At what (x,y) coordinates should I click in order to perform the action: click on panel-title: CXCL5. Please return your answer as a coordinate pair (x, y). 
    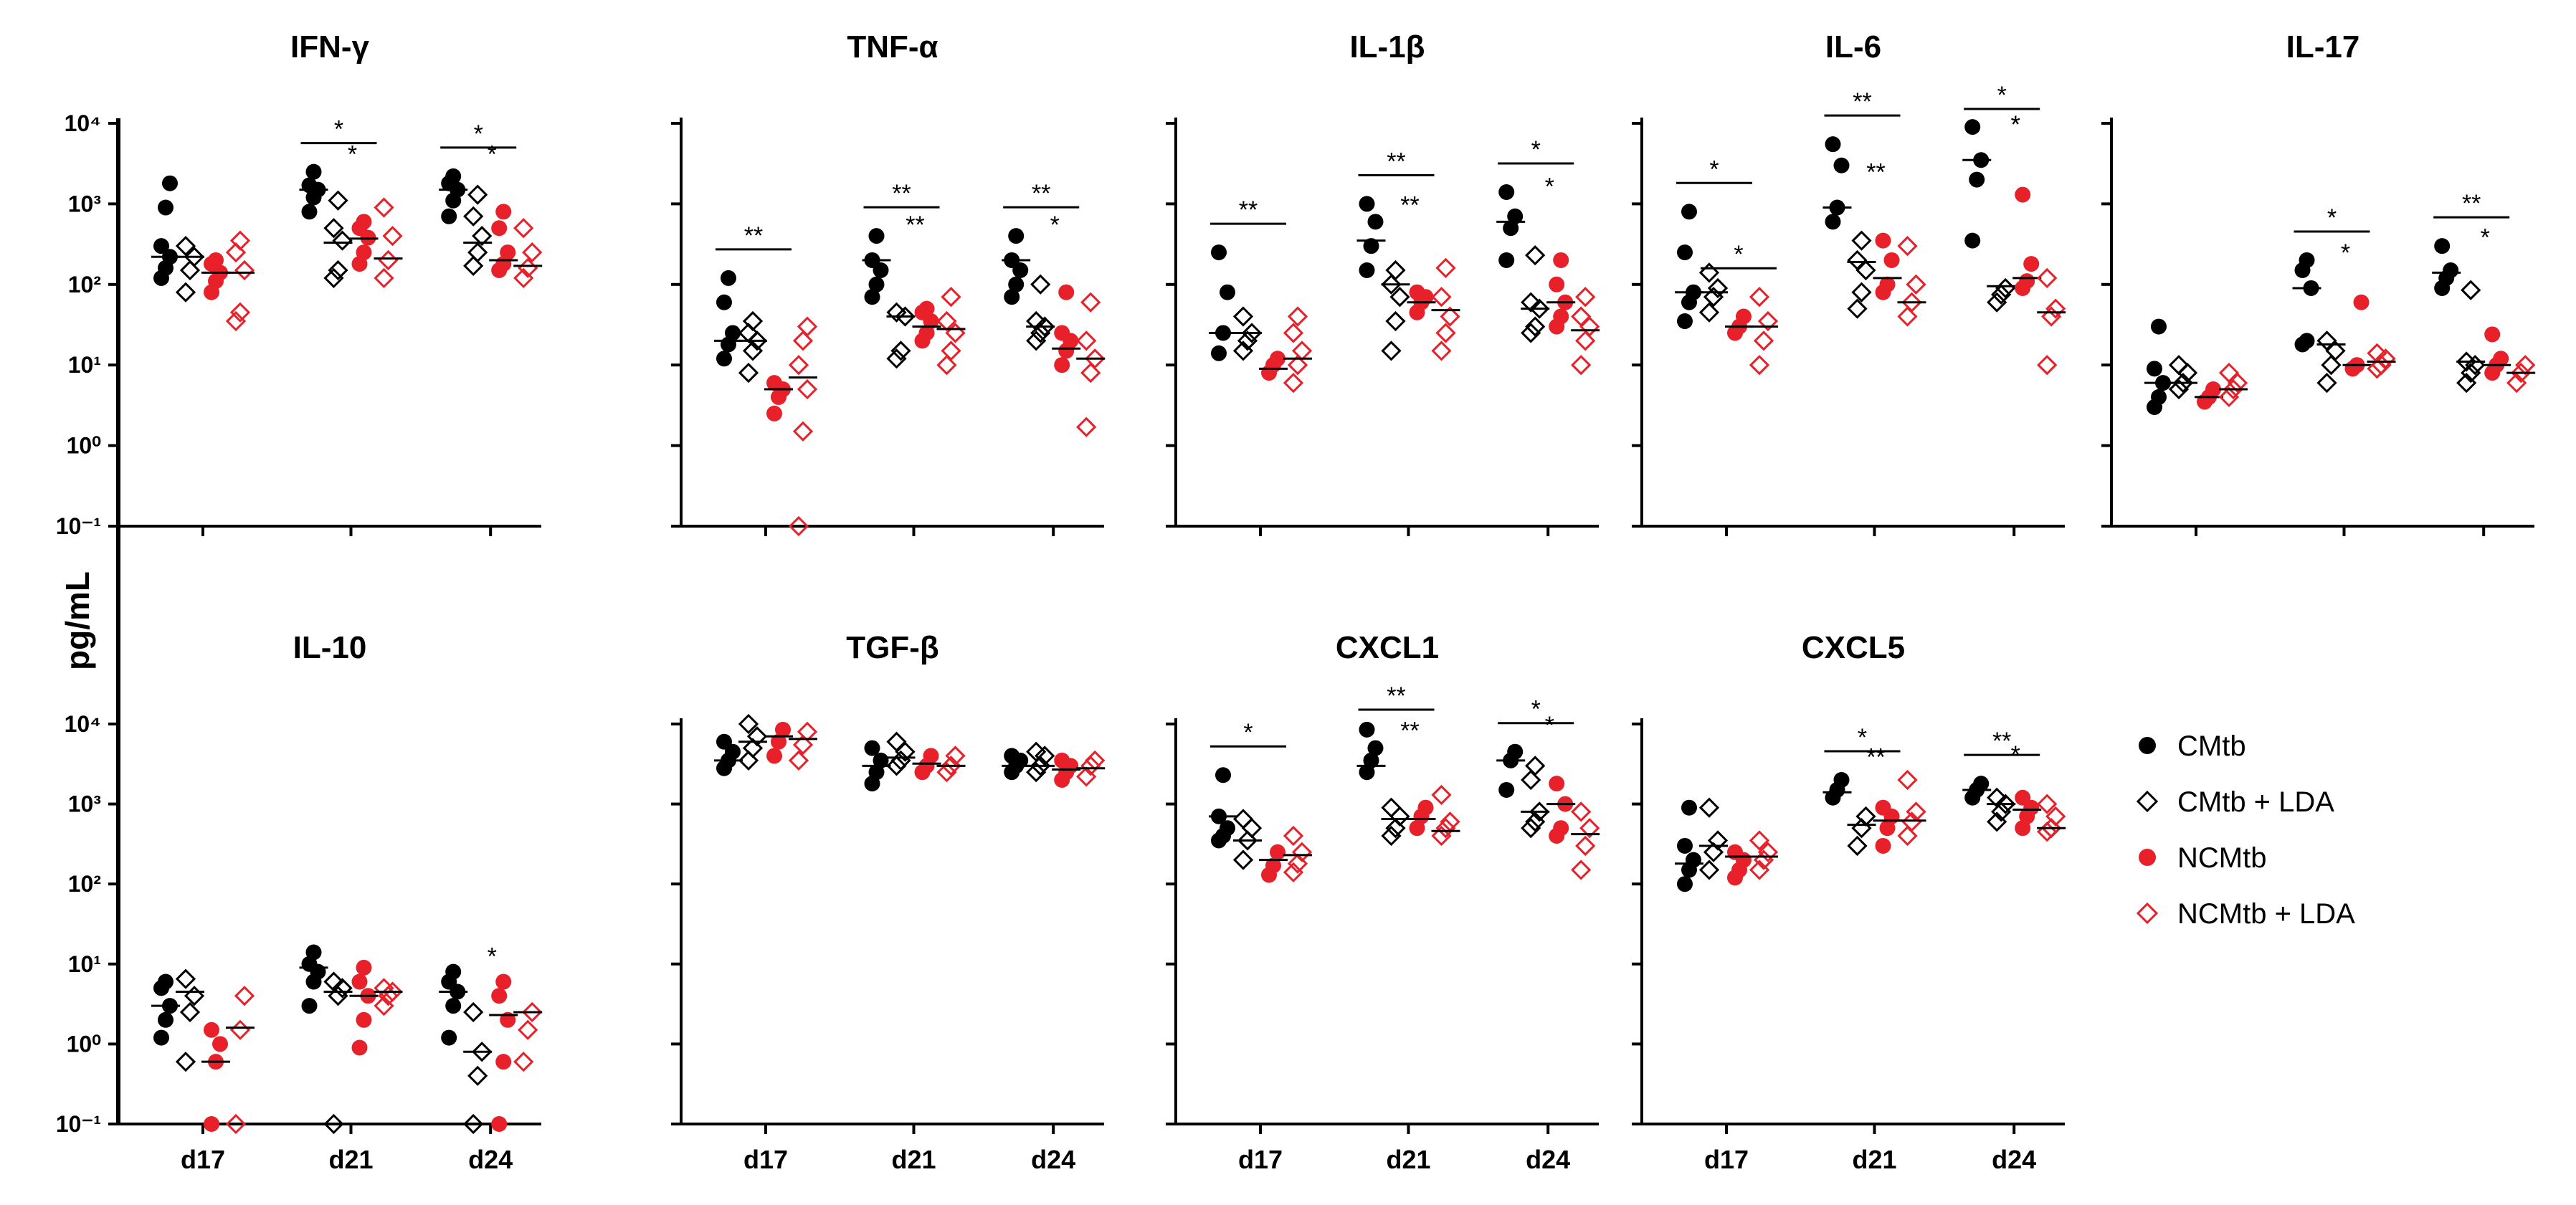
    Looking at the image, I should click on (1853, 647).